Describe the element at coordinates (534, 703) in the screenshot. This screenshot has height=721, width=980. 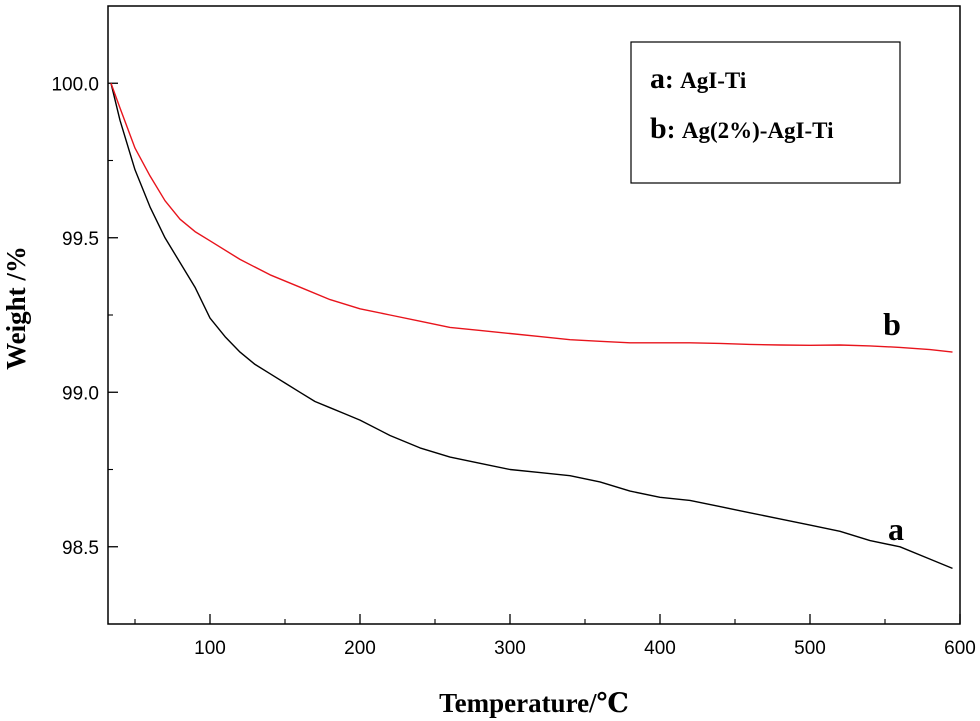
I see `x-axis-title: Temperature/℃` at that location.